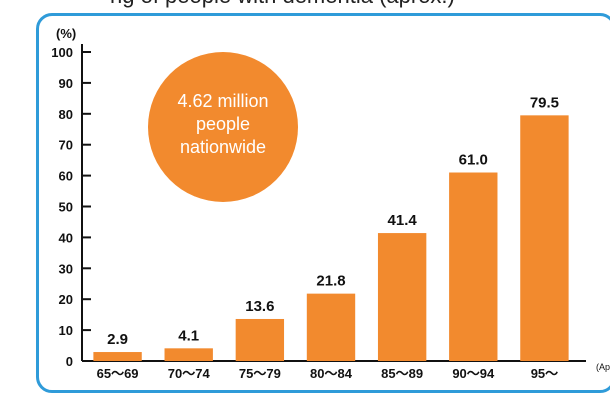  I want to click on y-tick-label: 80, so click(66, 114).